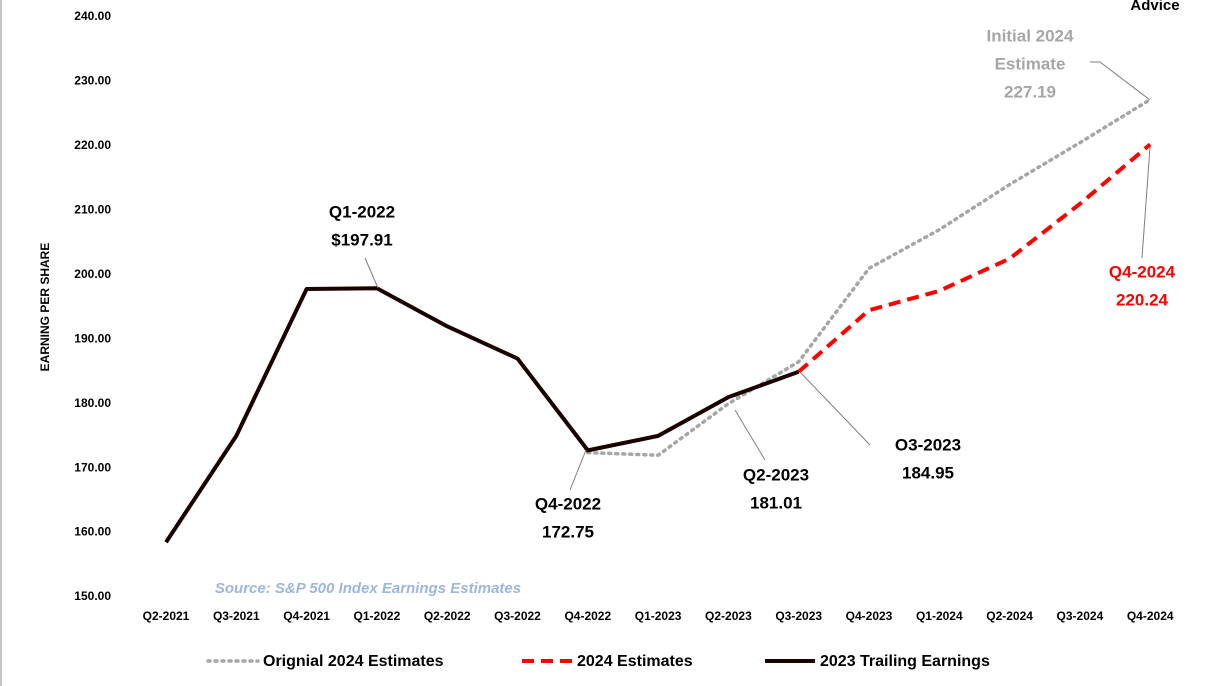 Image resolution: width=1223 pixels, height=686 pixels. What do you see at coordinates (974, 258) in the screenshot?
I see `series-line` at bounding box center [974, 258].